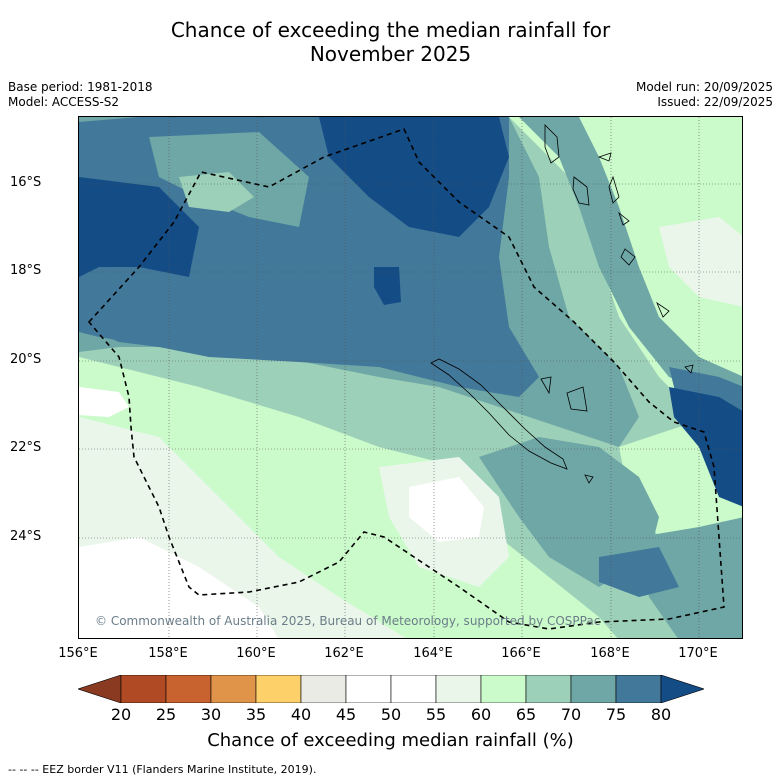 The image size is (781, 781). I want to click on colorbar-tick-30: 30, so click(211, 714).